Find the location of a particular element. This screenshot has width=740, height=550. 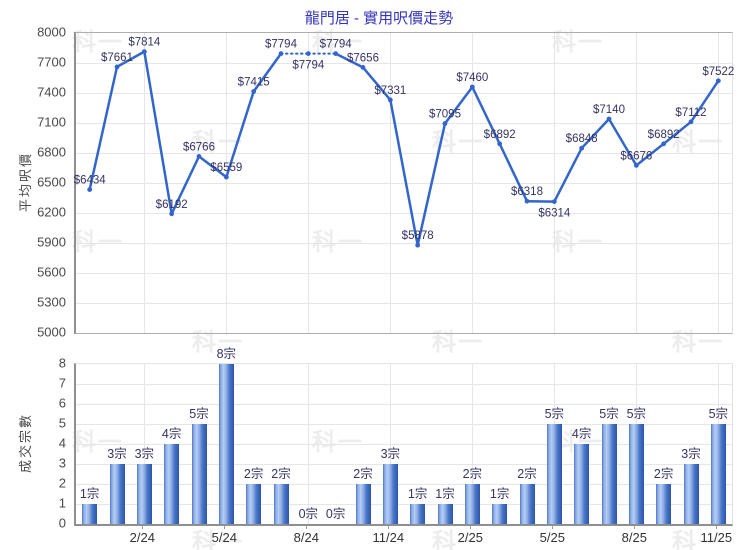

y-tick-label: 6500 is located at coordinates (51, 182).